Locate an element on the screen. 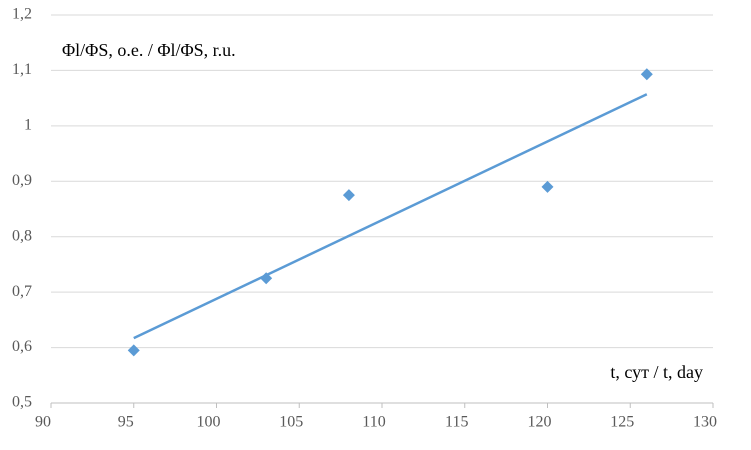  x-axis-label: t, сут / t, day is located at coordinates (656, 372).